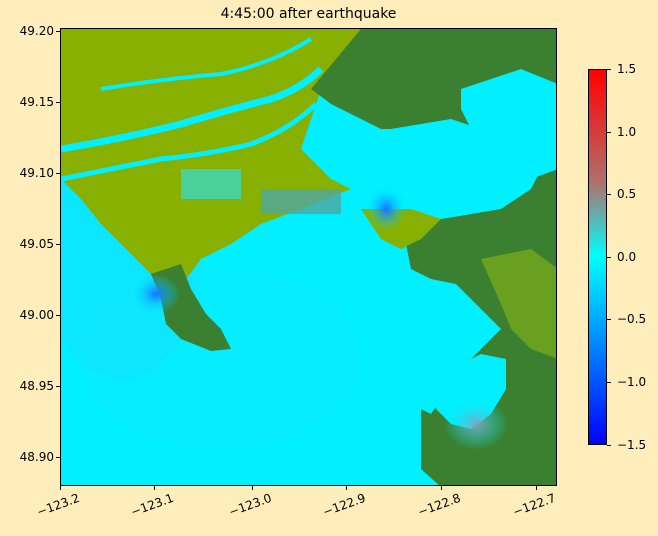  Describe the element at coordinates (250, 505) in the screenshot. I see `x-tick-label: −123.0` at that location.